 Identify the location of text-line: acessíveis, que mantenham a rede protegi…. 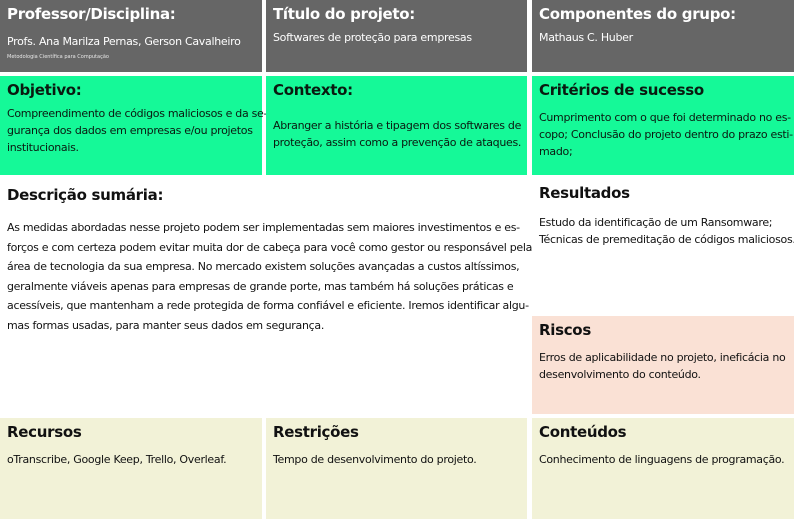
(268, 305).